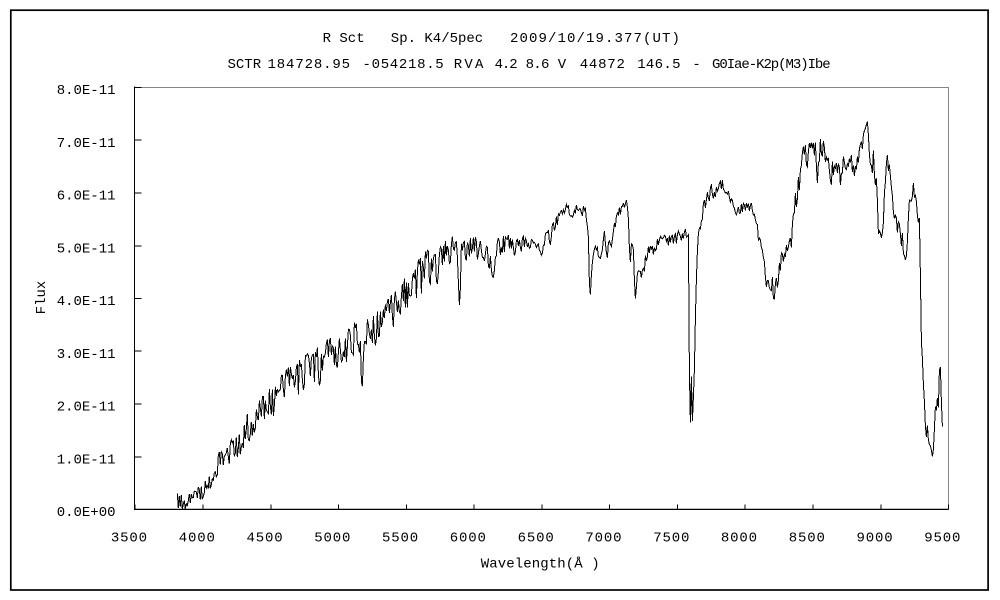 The image size is (1000, 600). What do you see at coordinates (506, 65) in the screenshot?
I see `svg-text: 4.2` at bounding box center [506, 65].